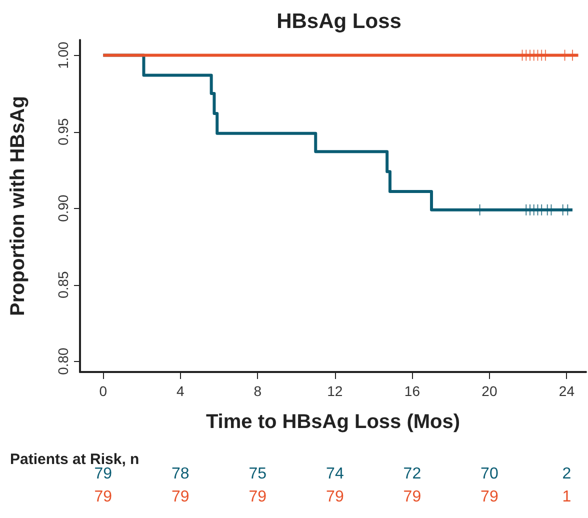 Image resolution: width=588 pixels, height=518 pixels. What do you see at coordinates (335, 391) in the screenshot?
I see `x-tick-label: 12` at bounding box center [335, 391].